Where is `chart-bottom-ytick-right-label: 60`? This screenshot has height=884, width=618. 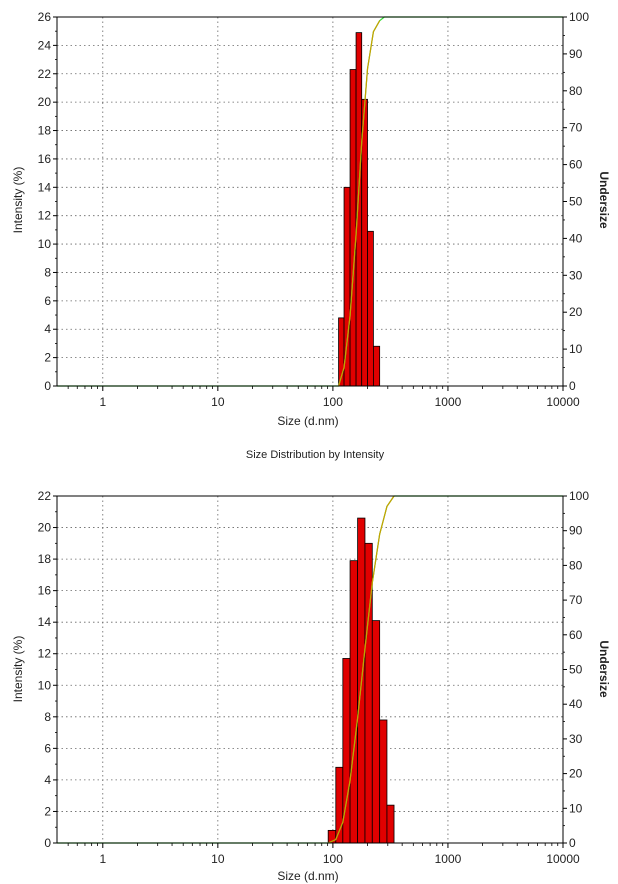 chart-bottom-ytick-right-label: 60 is located at coordinates (576, 635).